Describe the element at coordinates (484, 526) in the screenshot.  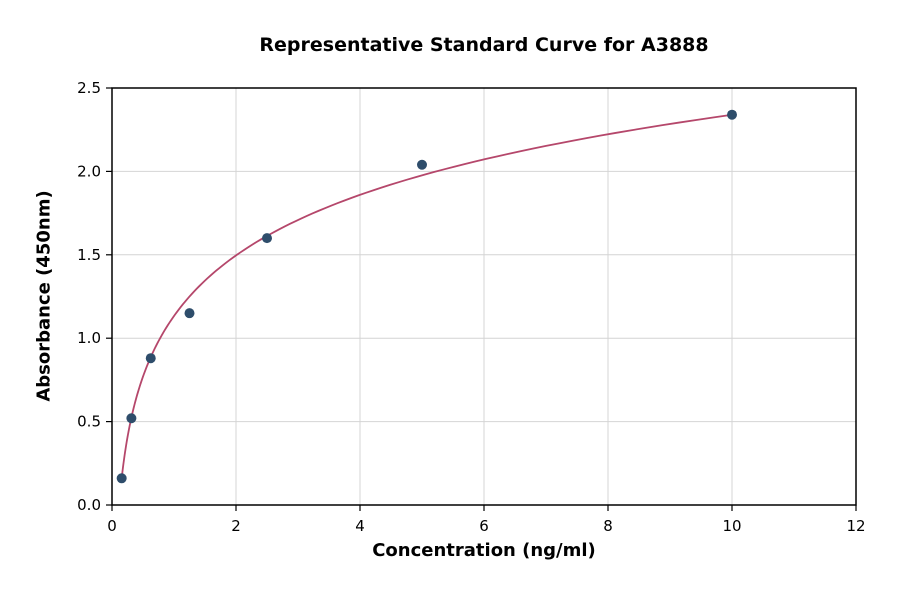
I see `x-tick-label: 6` at that location.